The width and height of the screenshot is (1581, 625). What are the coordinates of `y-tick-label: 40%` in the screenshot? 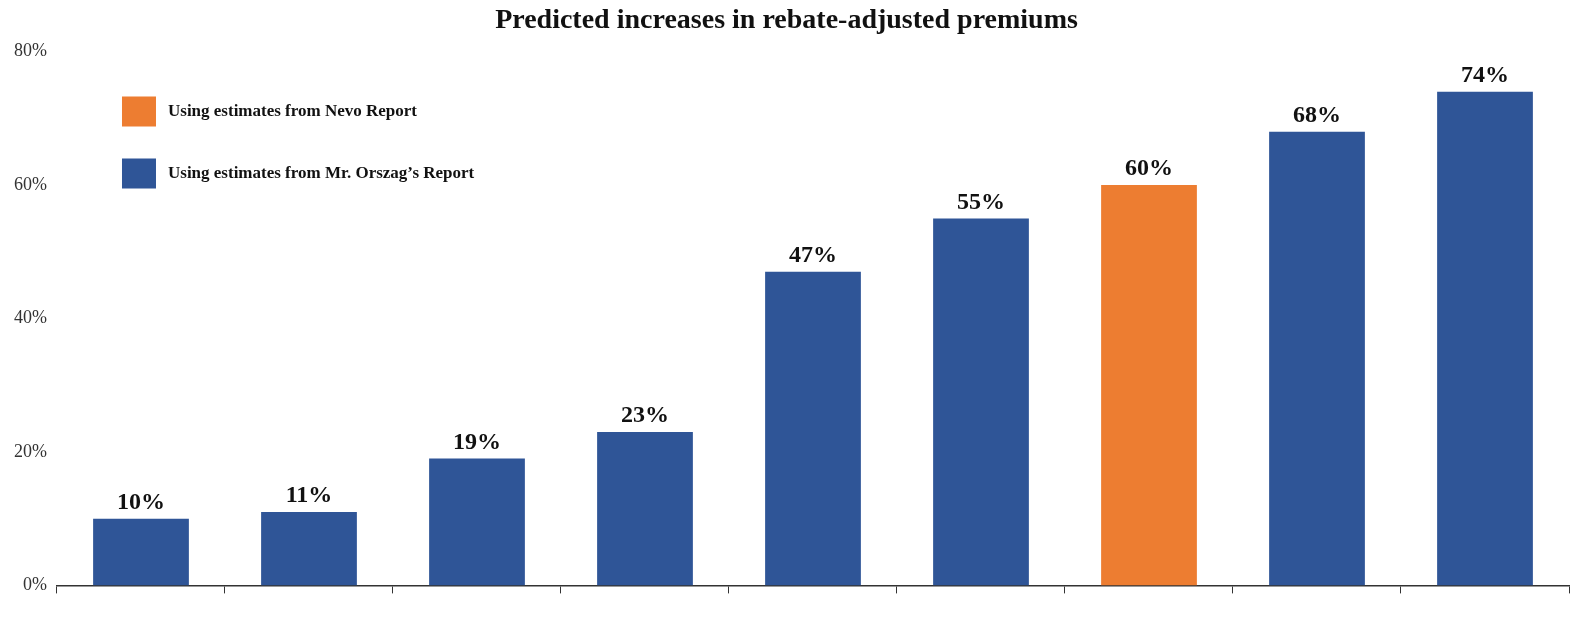 It's located at (30, 317).